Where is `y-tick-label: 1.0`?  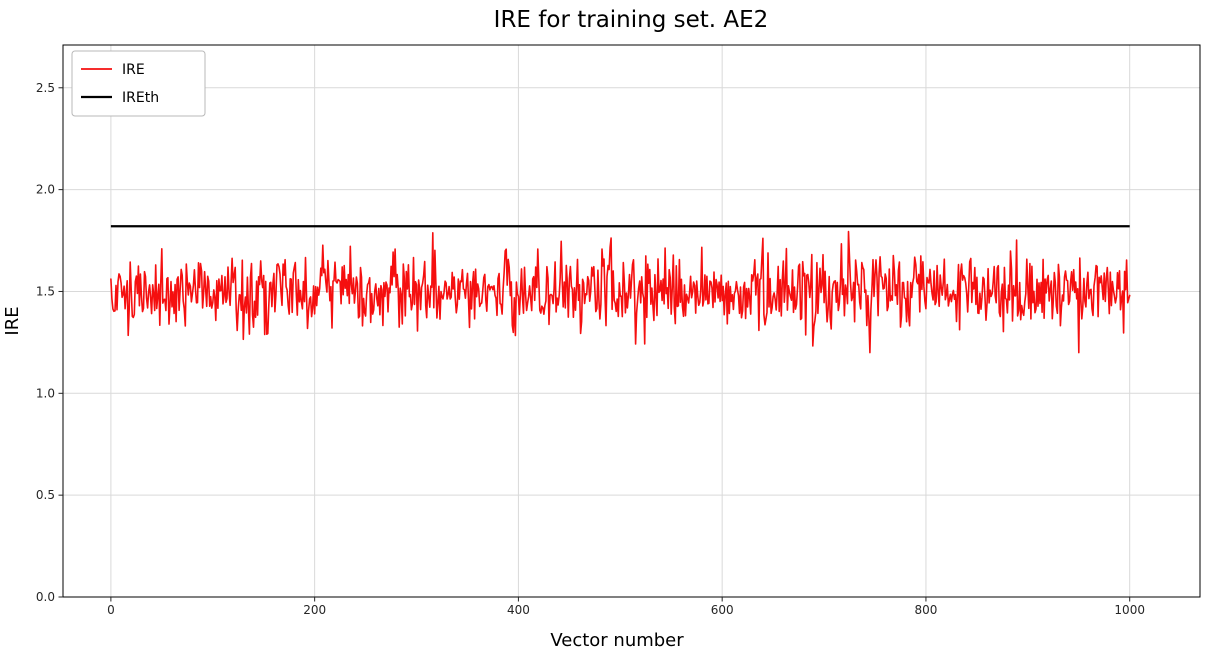
y-tick-label: 1.0 is located at coordinates (45, 393).